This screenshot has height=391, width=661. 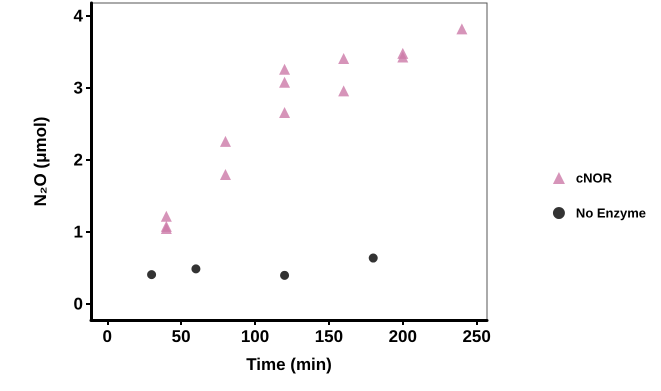 What do you see at coordinates (181, 336) in the screenshot?
I see `x-tick-label: 50` at bounding box center [181, 336].